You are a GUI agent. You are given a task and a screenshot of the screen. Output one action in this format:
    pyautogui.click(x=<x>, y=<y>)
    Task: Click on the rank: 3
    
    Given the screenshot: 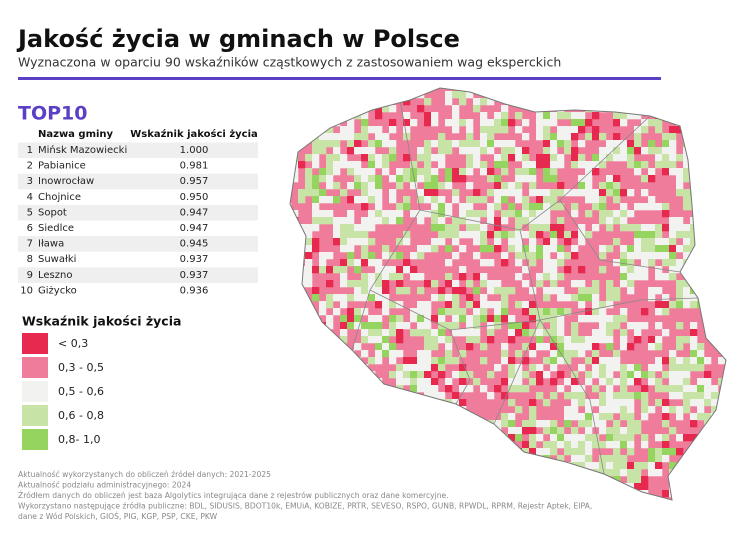 What is the action you would take?
    pyautogui.click(x=30, y=181)
    